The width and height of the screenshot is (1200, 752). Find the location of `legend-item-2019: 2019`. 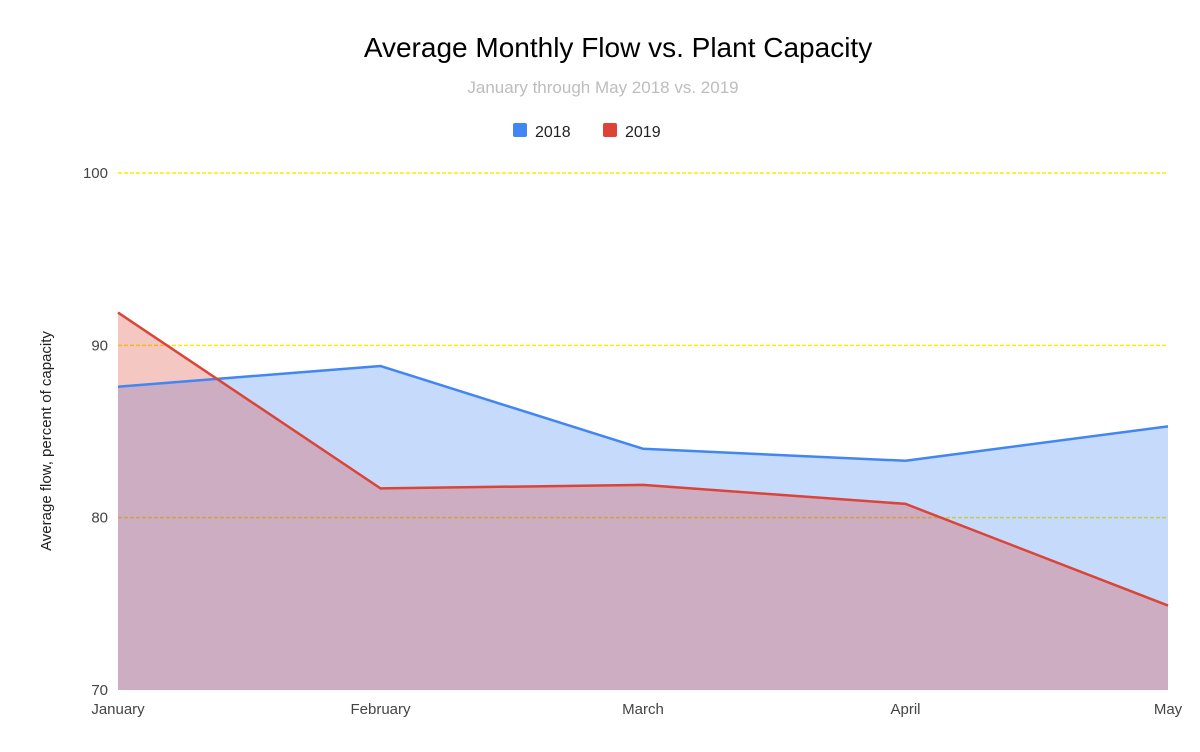

legend-item-2019: 2019 is located at coordinates (632, 132).